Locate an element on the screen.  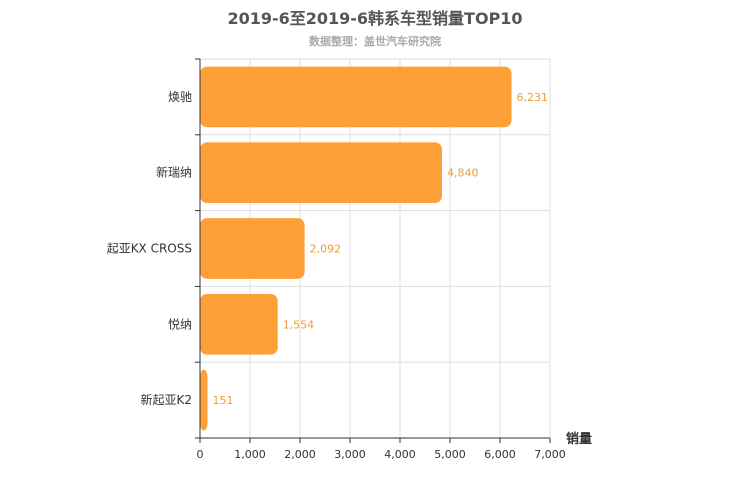
x-tick-label: 3,000 is located at coordinates (350, 454).